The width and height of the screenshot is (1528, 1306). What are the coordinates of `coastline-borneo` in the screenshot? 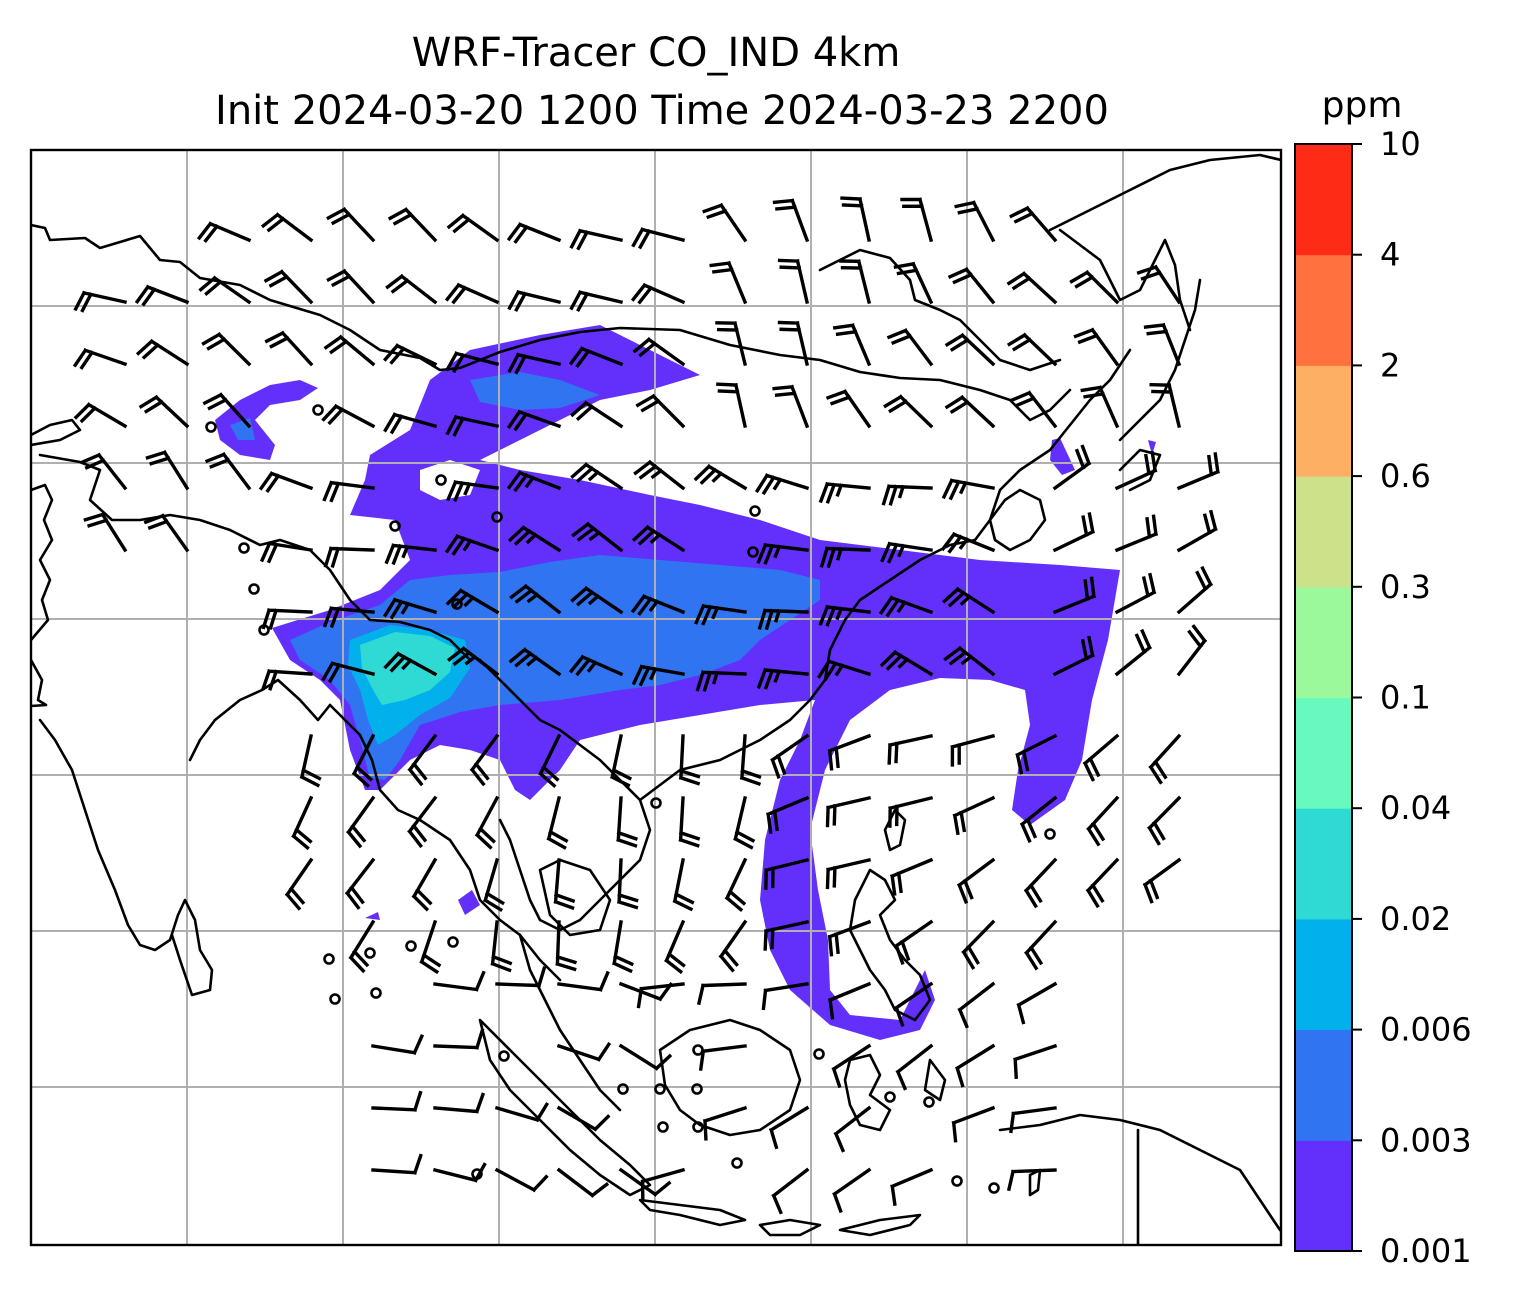 It's located at (730, 1077).